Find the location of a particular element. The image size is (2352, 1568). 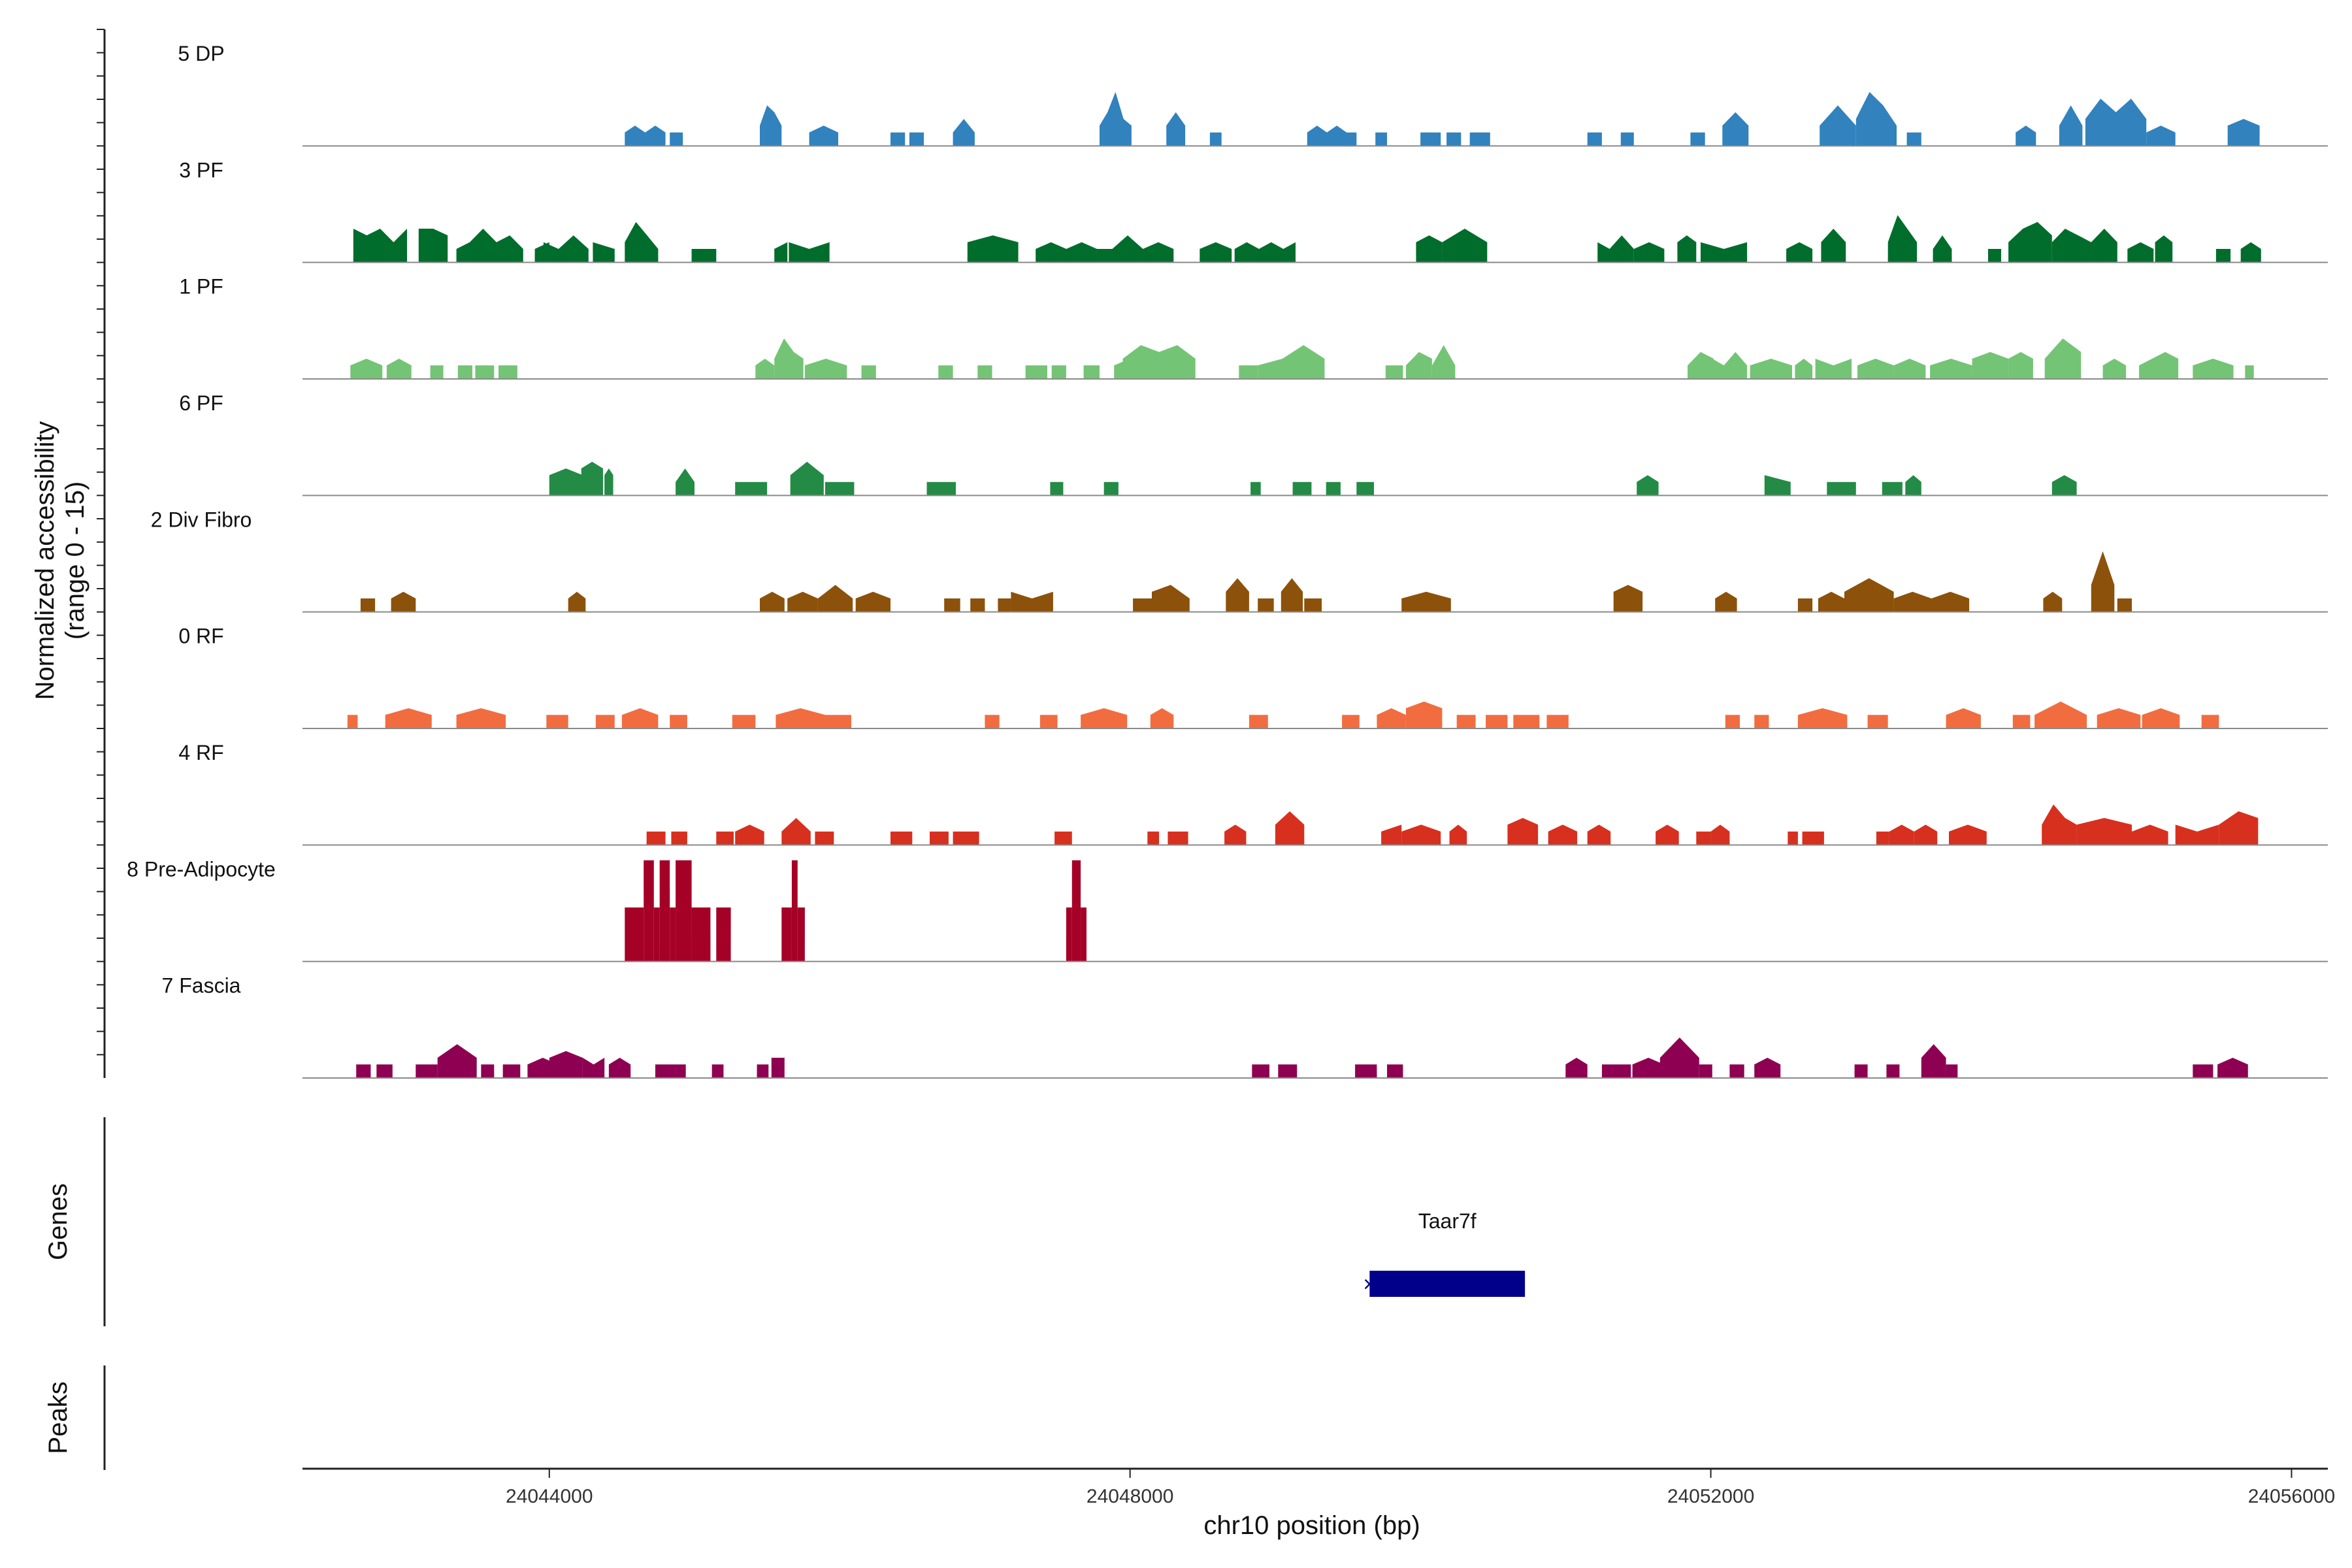

x-axis-title: chr10 position (bp) is located at coordinates (1311, 1525).